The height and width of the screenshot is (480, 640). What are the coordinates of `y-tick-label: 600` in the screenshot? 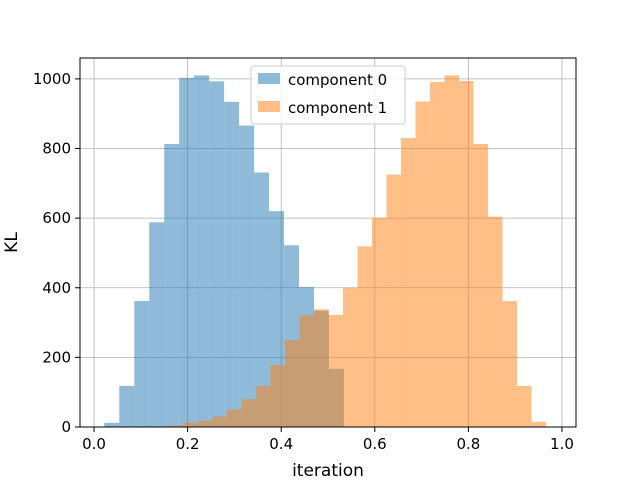 It's located at (56, 218).